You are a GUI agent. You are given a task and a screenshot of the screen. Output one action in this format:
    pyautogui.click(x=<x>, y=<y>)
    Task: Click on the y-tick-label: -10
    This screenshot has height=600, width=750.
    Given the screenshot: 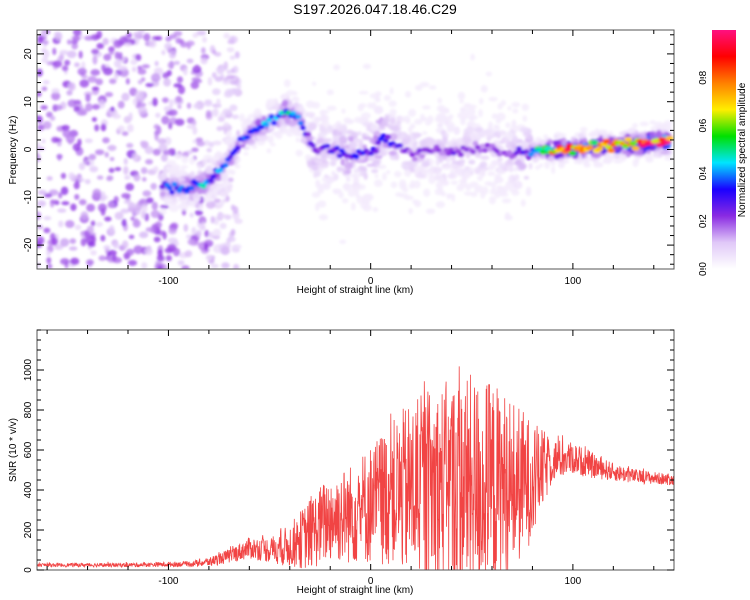 What is the action you would take?
    pyautogui.click(x=28, y=197)
    